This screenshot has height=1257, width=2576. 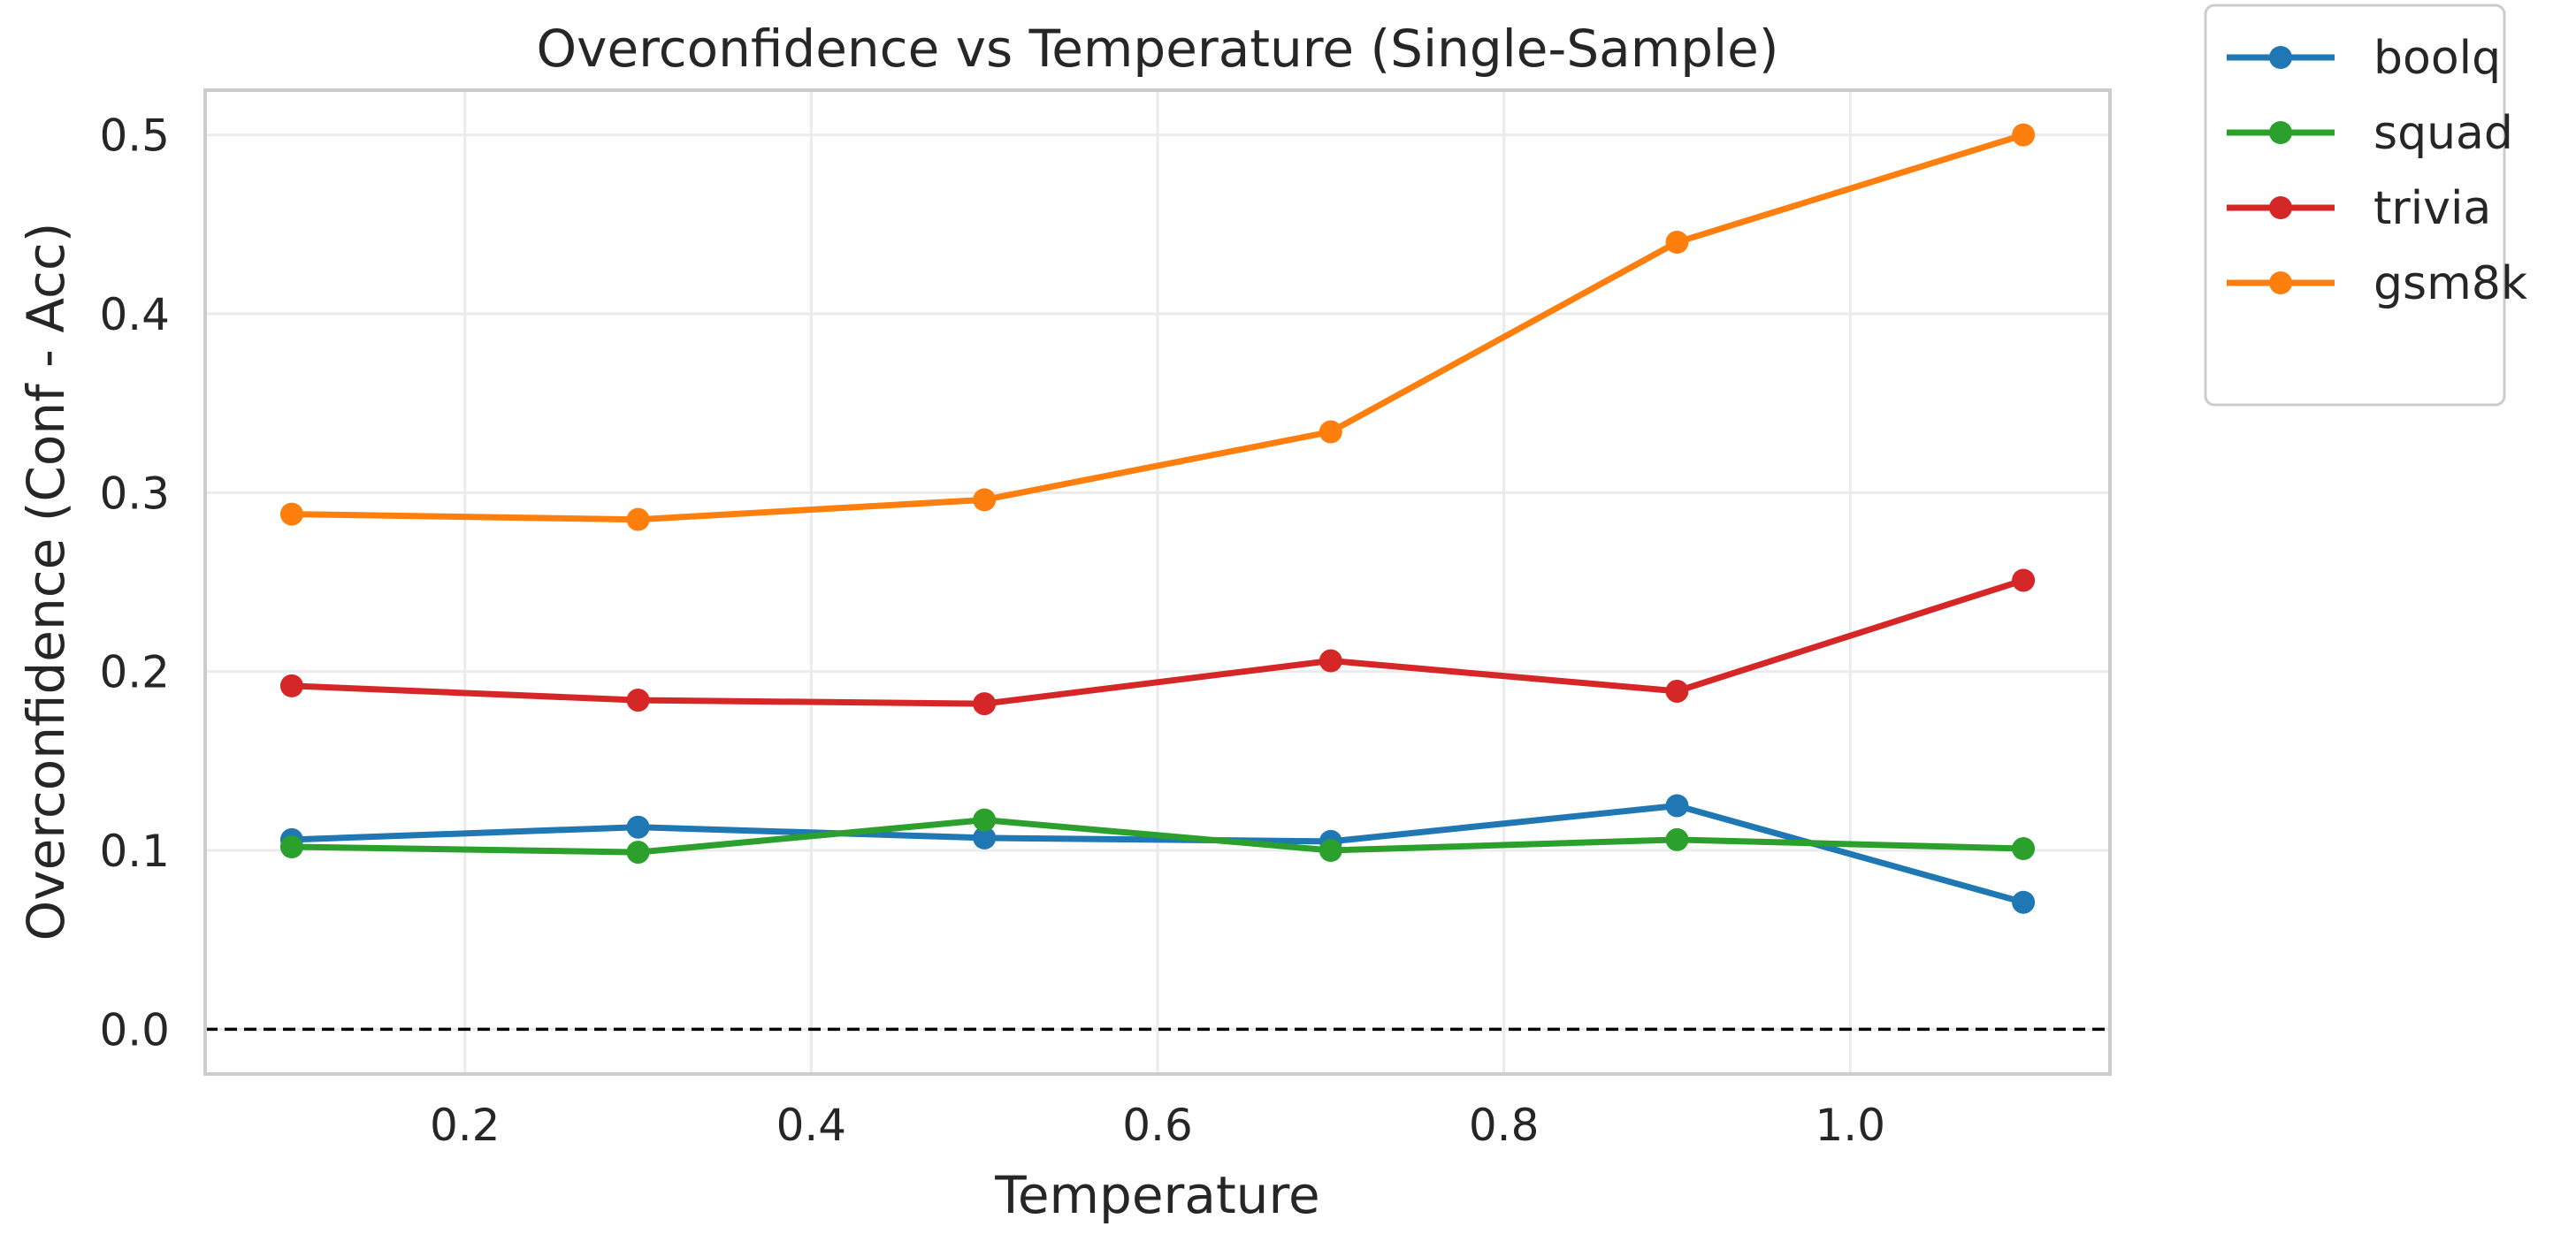 I want to click on legend-label: trivia, so click(x=2432, y=208).